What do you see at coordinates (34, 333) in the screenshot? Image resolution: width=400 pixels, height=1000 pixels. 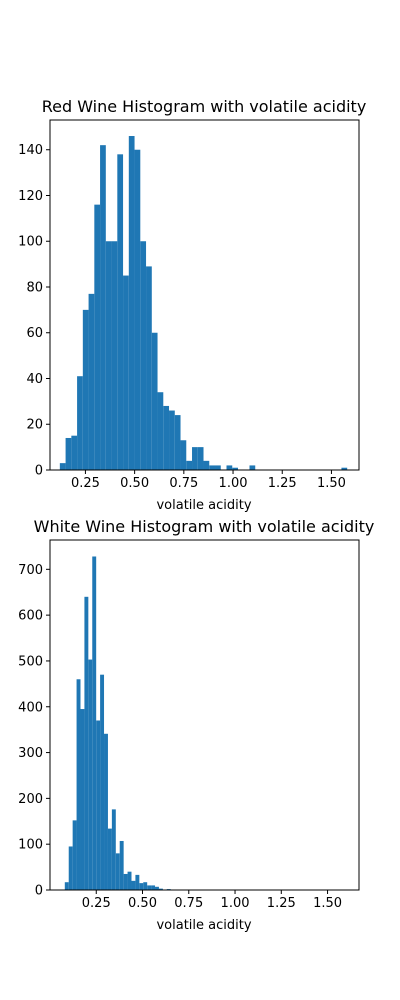 I see `y-tick-label: 60` at bounding box center [34, 333].